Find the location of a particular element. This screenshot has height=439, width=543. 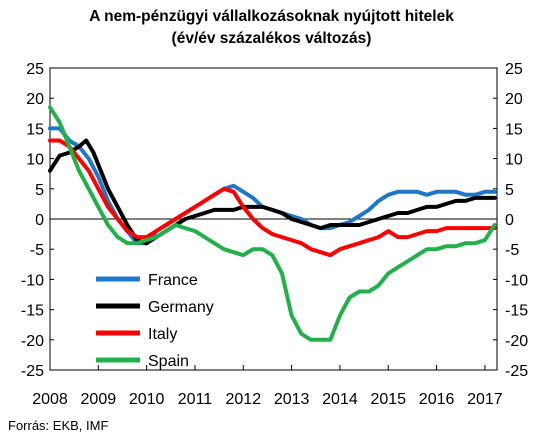

y-tick-label-left: 0 is located at coordinates (39, 220).